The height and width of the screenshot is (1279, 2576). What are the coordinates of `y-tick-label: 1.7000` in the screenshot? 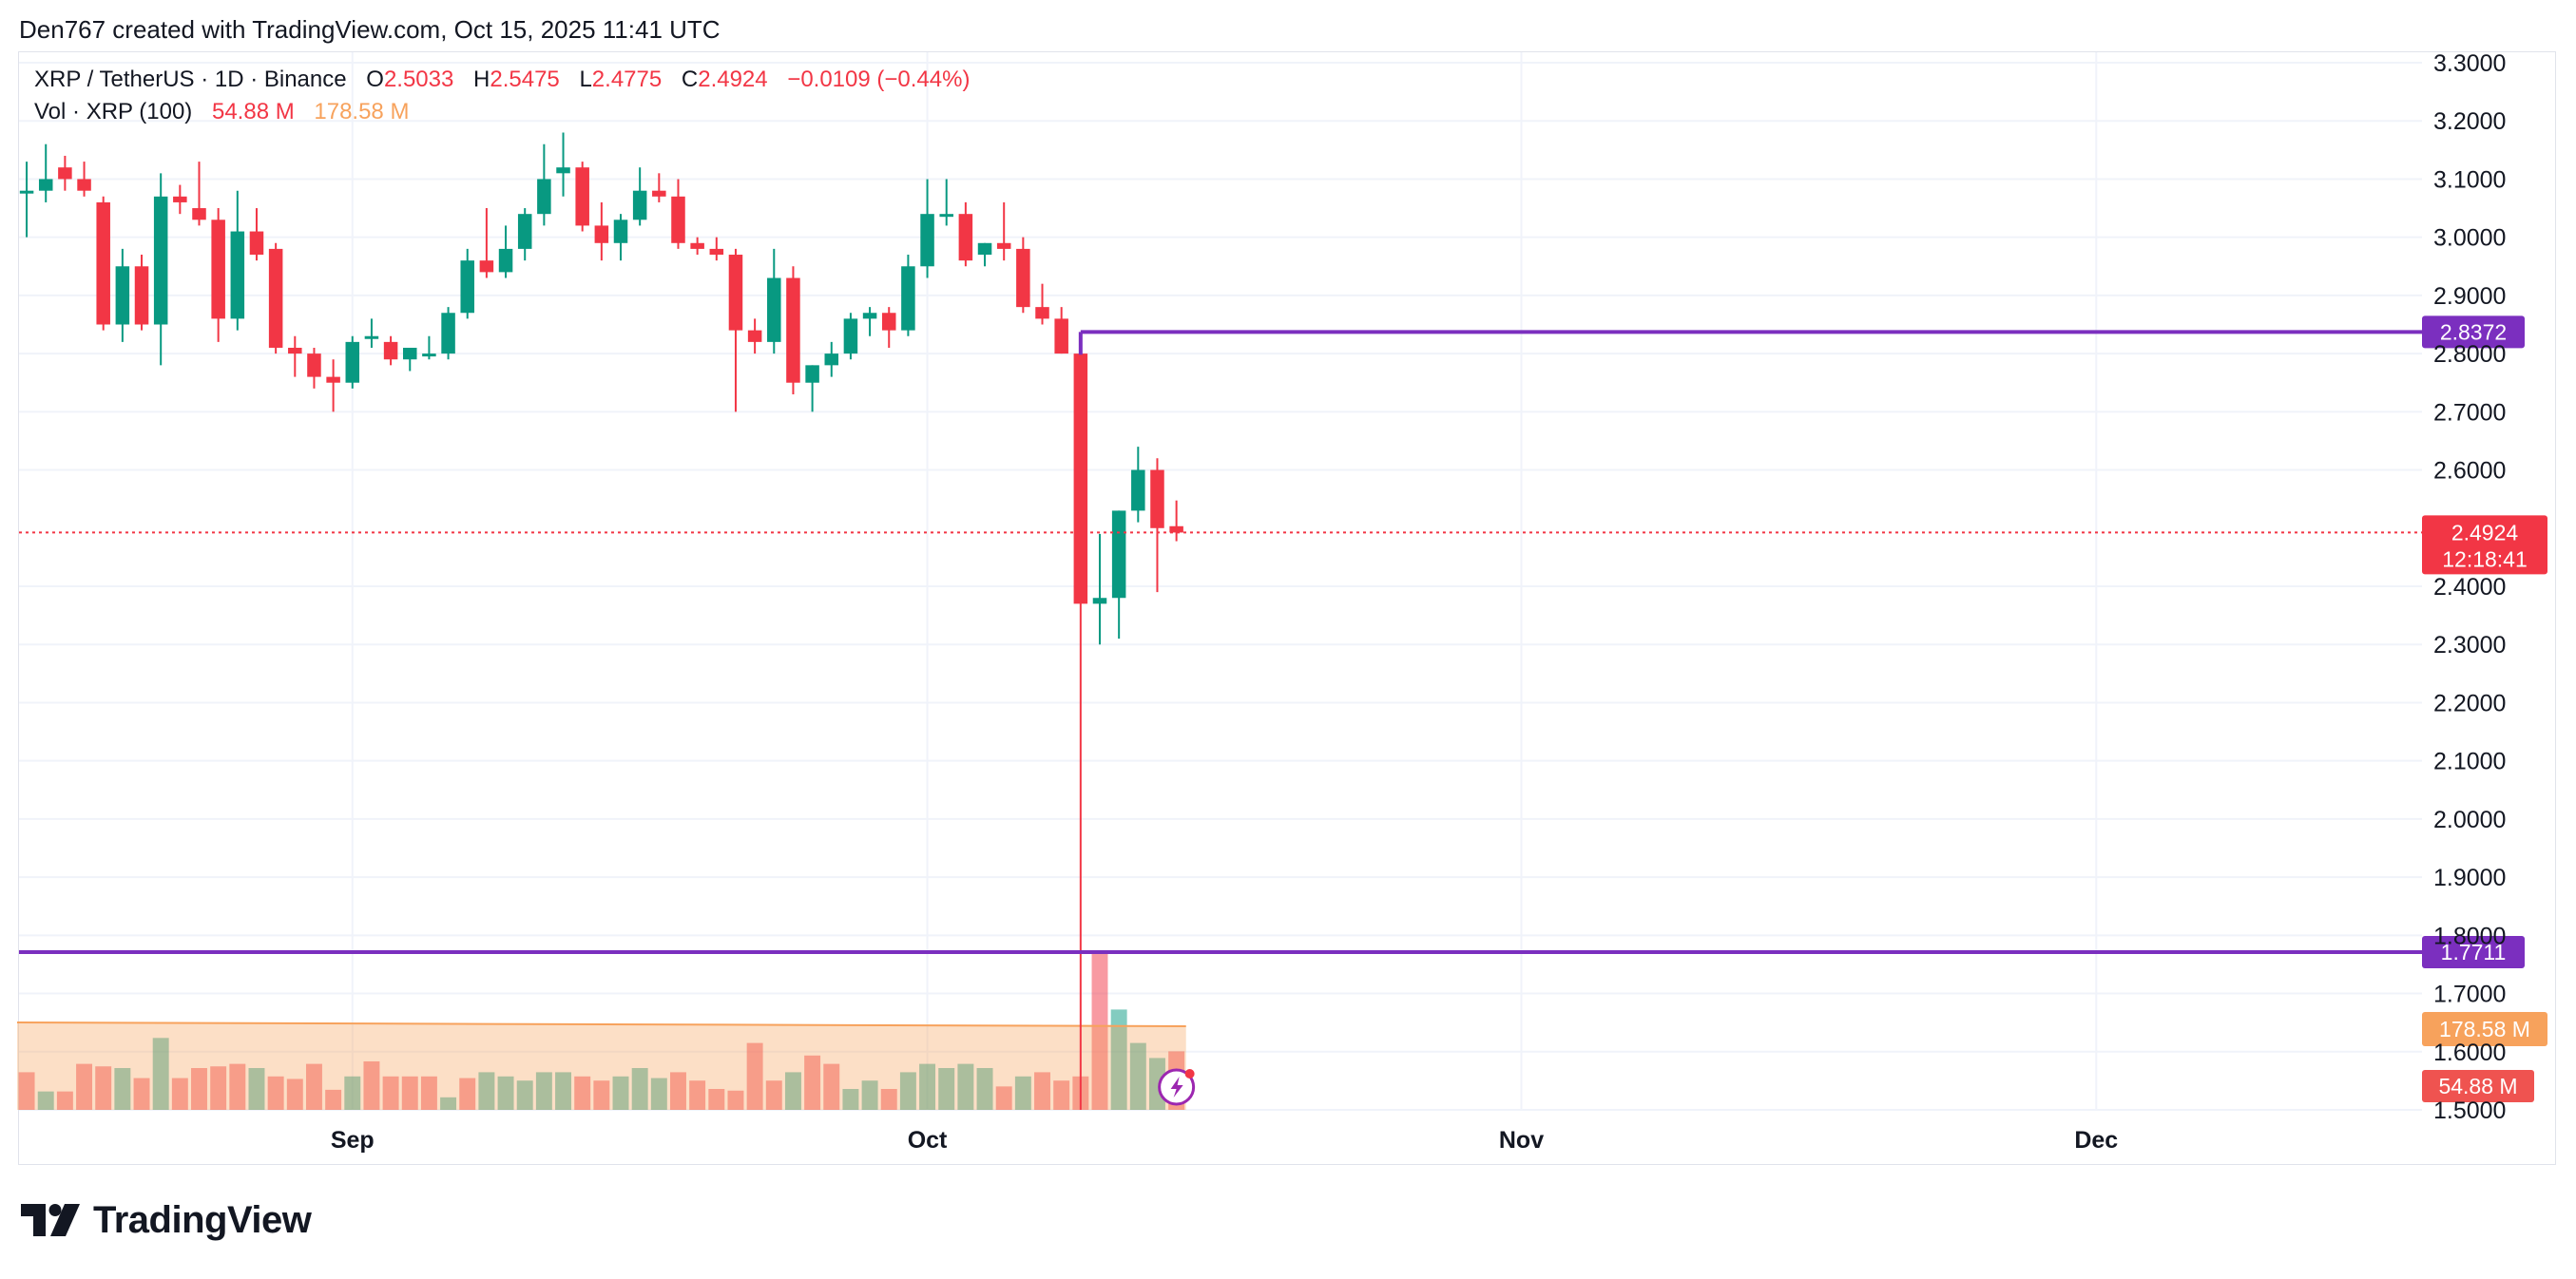 It's located at (2469, 995).